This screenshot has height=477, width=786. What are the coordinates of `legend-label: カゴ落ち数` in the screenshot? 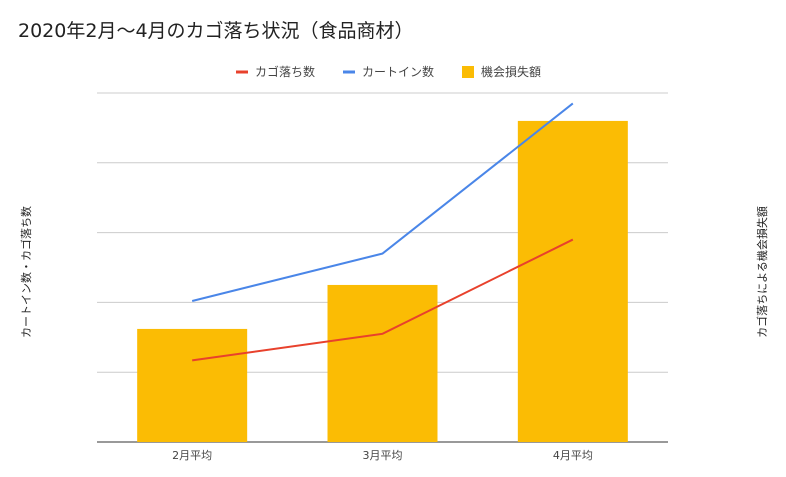 It's located at (285, 71).